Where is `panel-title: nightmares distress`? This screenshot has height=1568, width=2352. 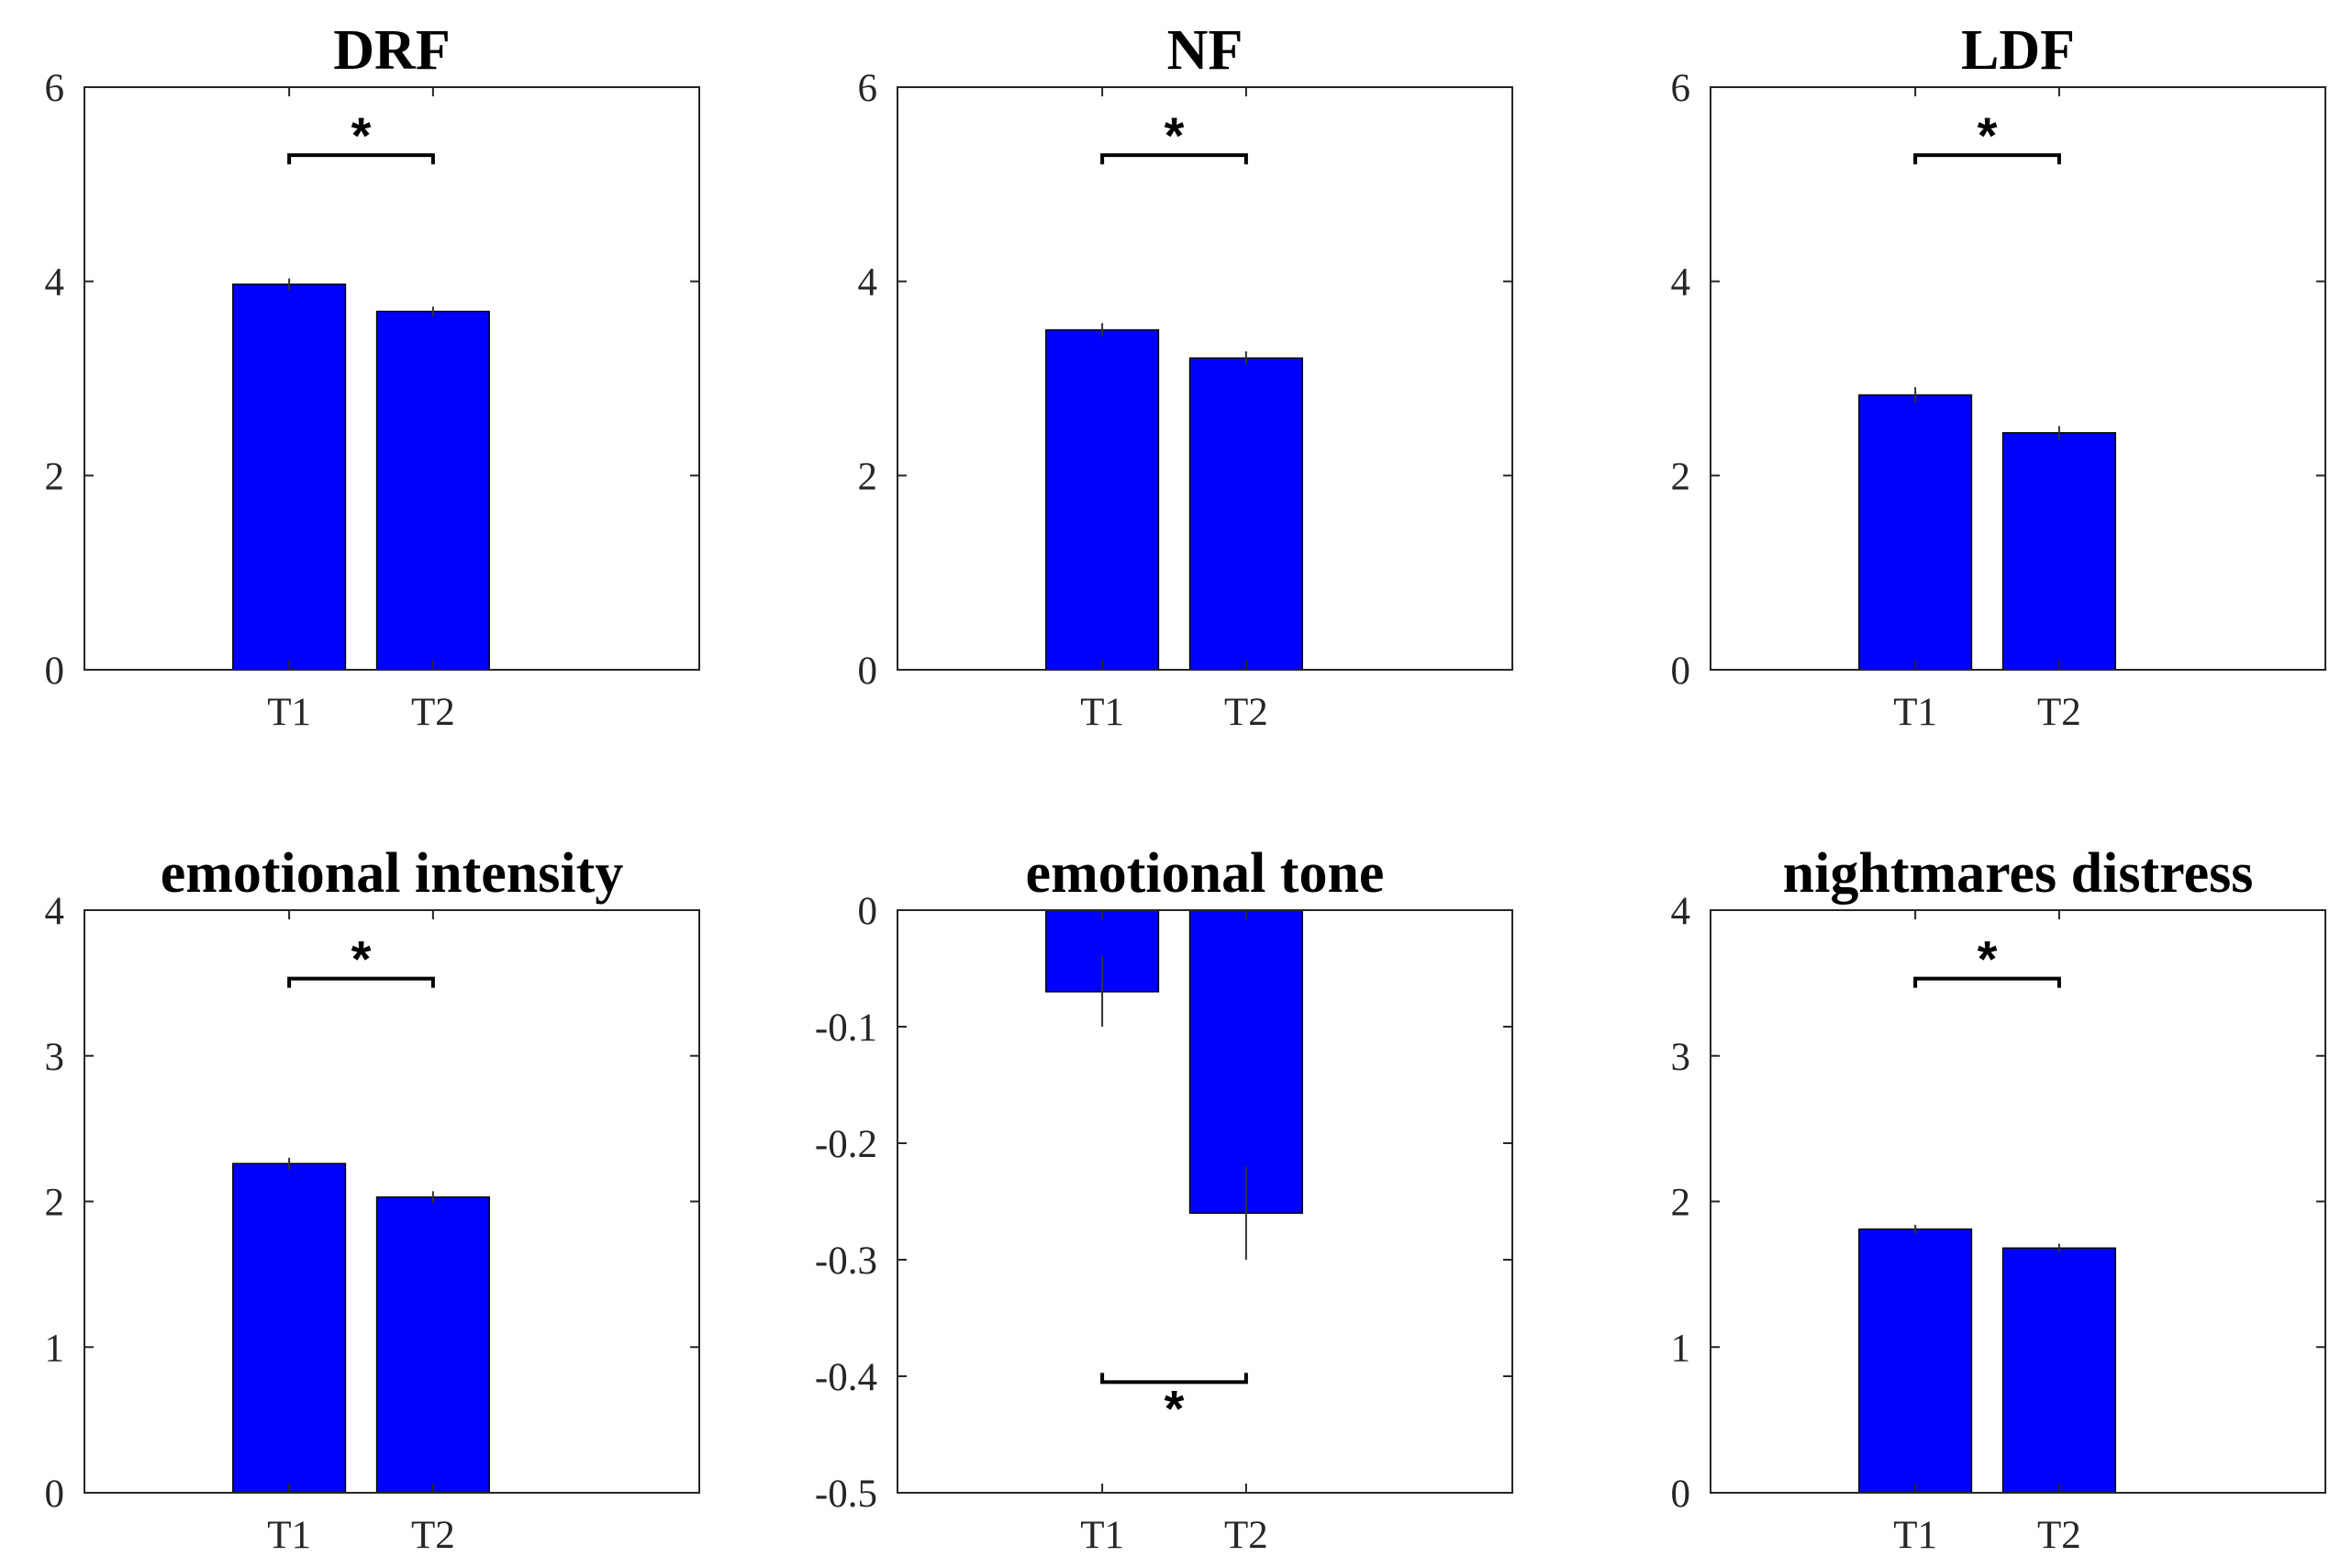
panel-title: nightmares distress is located at coordinates (2019, 873).